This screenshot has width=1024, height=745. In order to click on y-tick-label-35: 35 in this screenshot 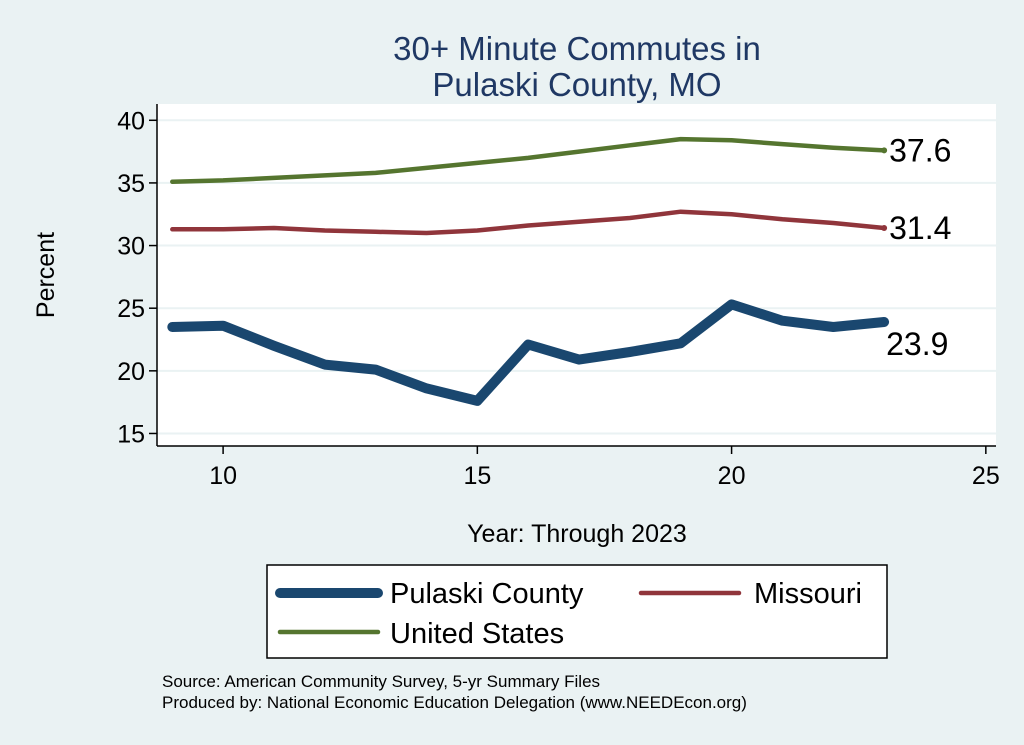, I will do `click(131, 184)`.